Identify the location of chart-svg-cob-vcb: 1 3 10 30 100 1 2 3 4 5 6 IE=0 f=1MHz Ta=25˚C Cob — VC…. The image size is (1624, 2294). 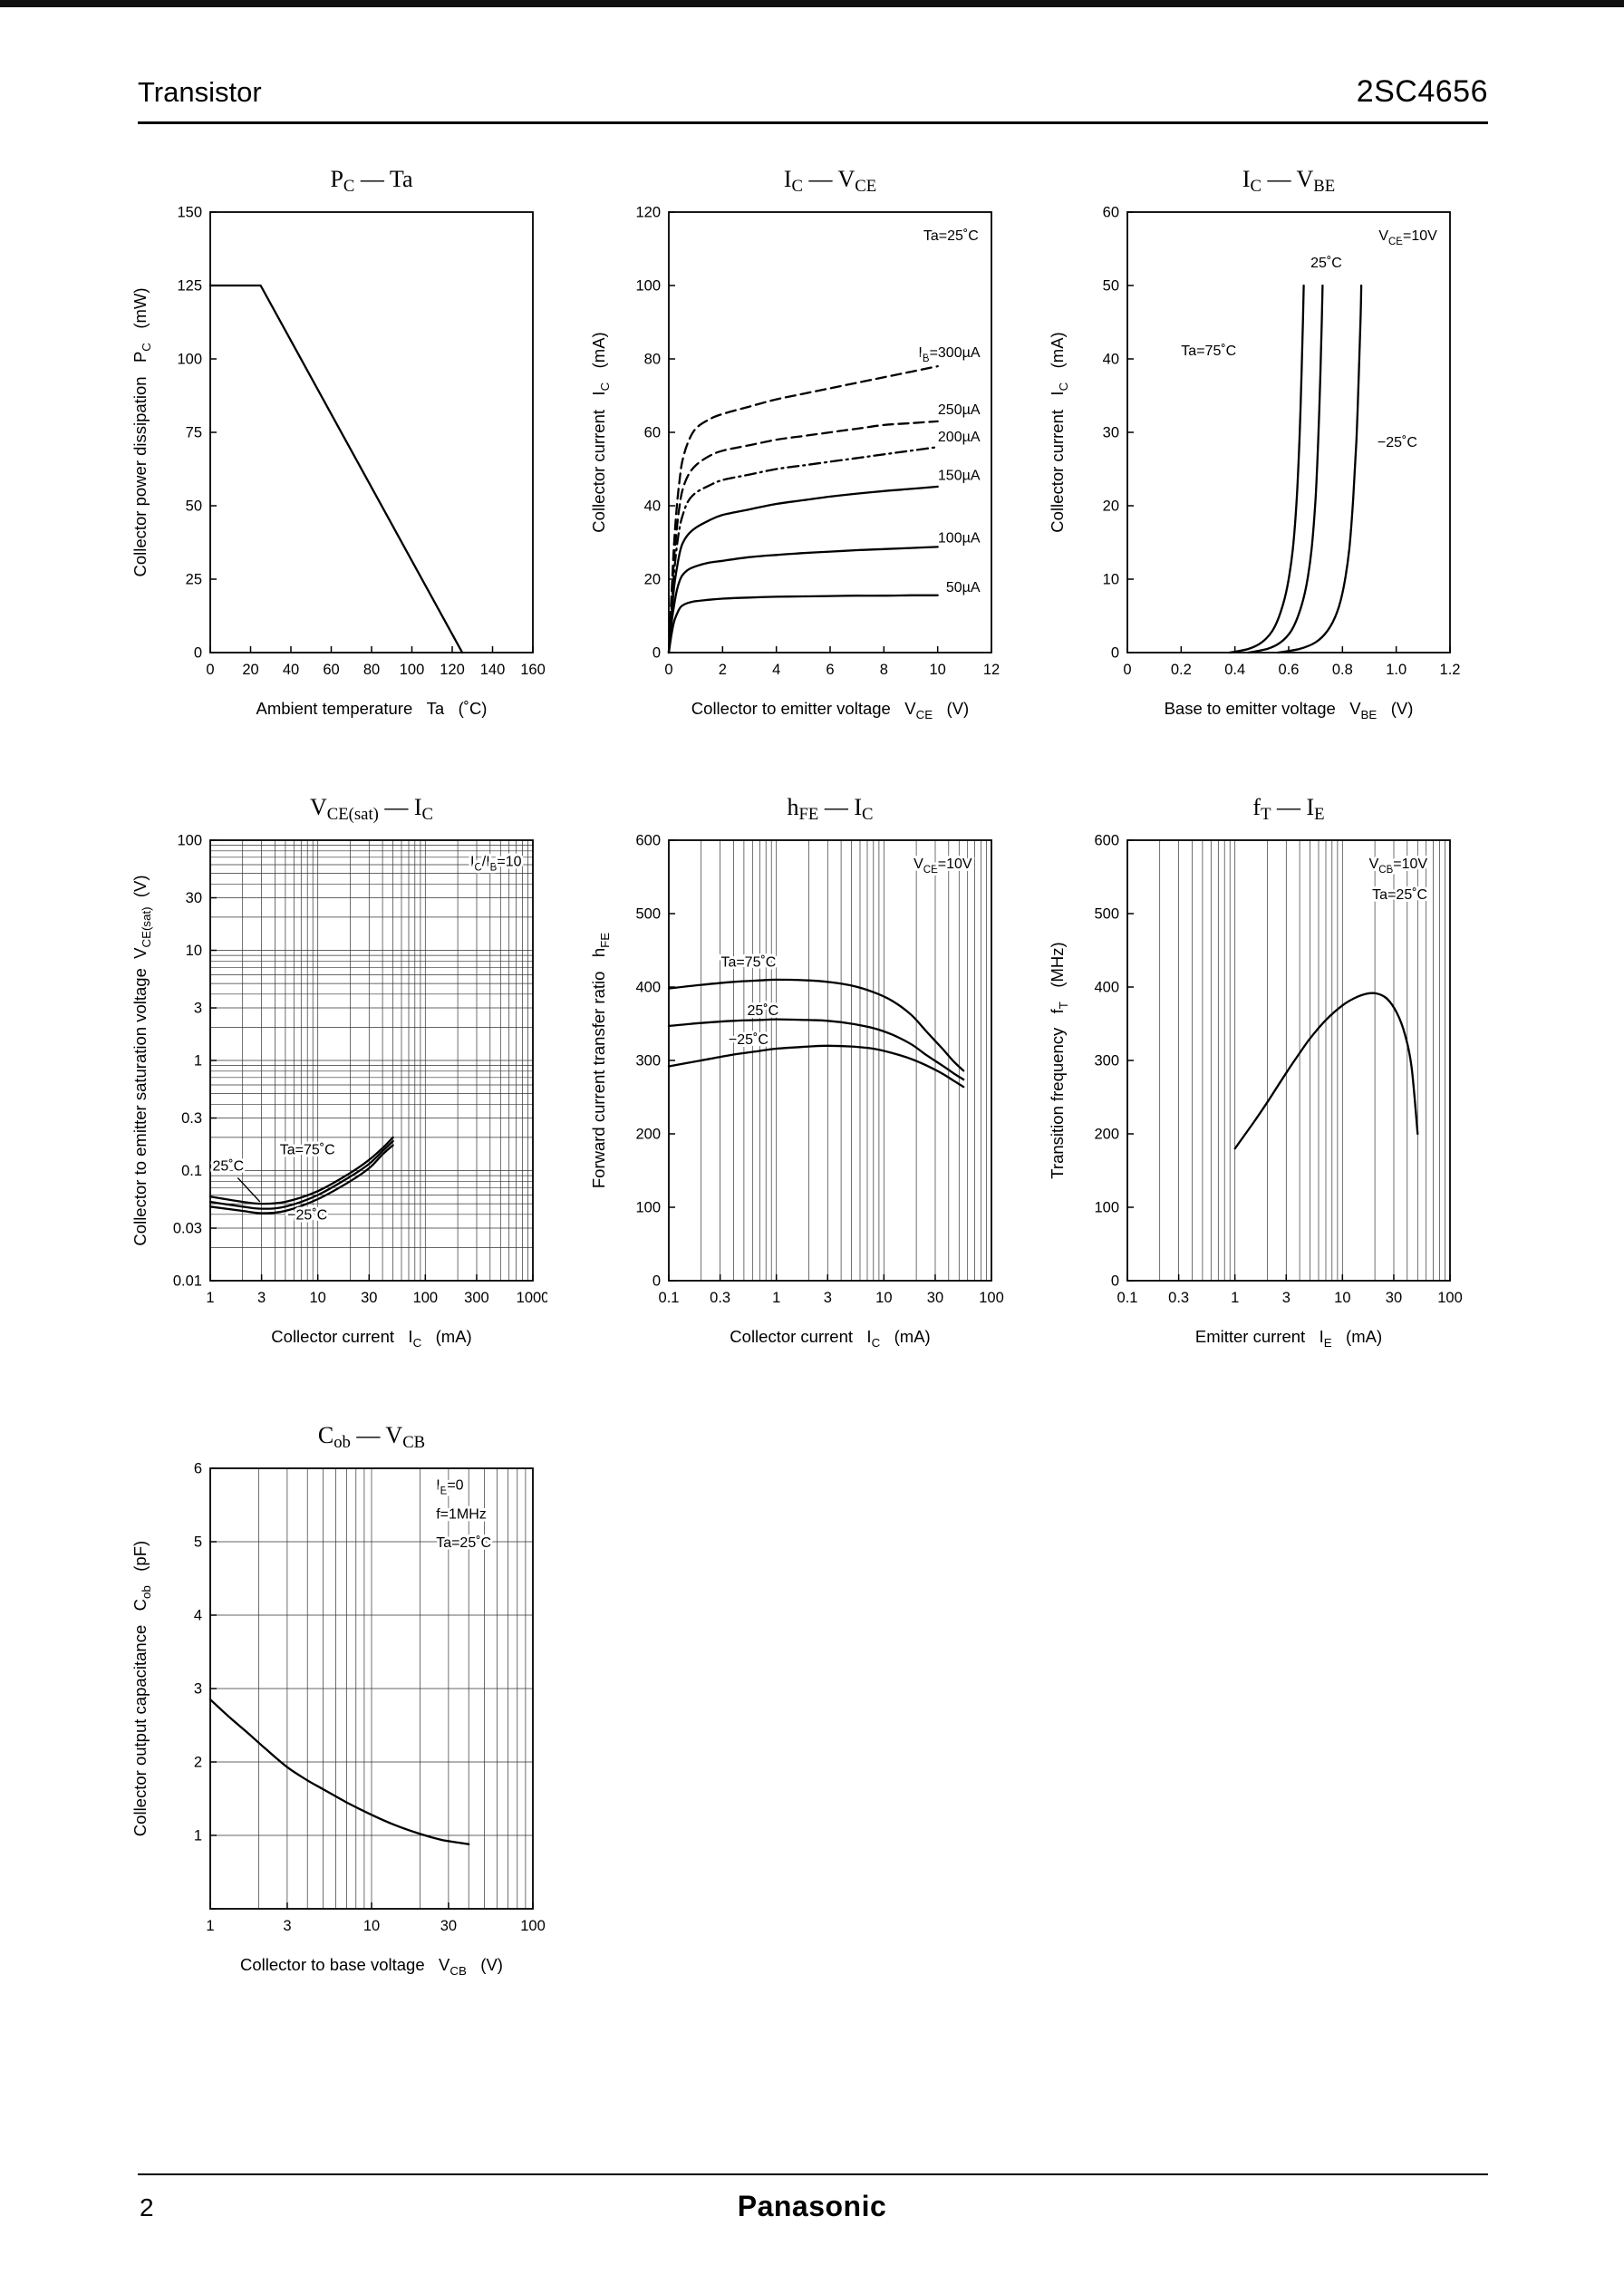
(338, 1700).